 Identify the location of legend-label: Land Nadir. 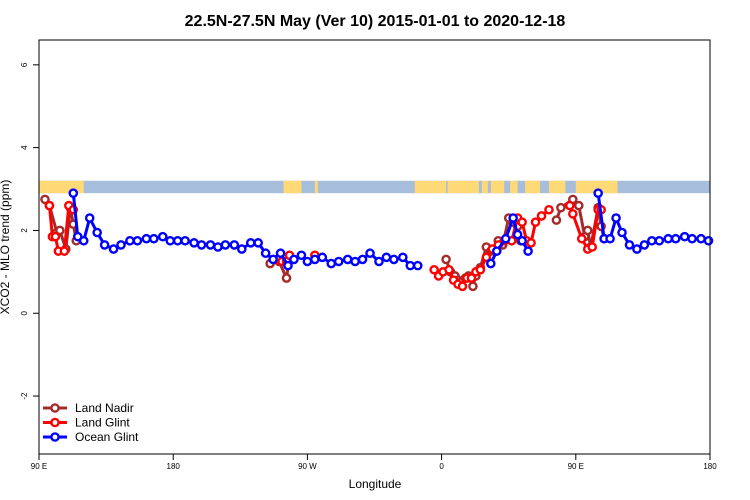
(104, 408).